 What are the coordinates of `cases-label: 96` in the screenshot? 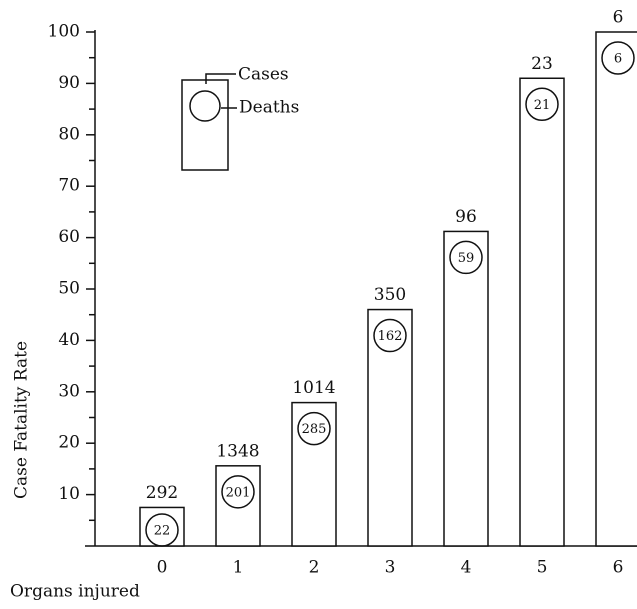 It's located at (466, 217).